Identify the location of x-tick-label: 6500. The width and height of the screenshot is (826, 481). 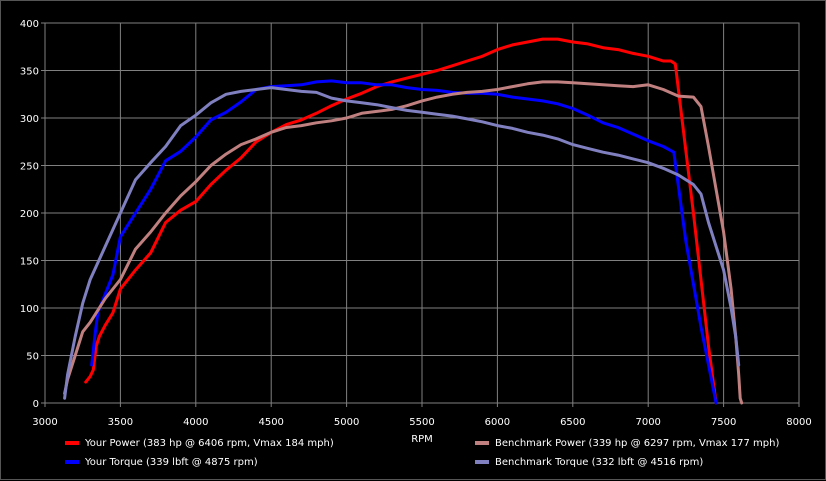
(572, 422).